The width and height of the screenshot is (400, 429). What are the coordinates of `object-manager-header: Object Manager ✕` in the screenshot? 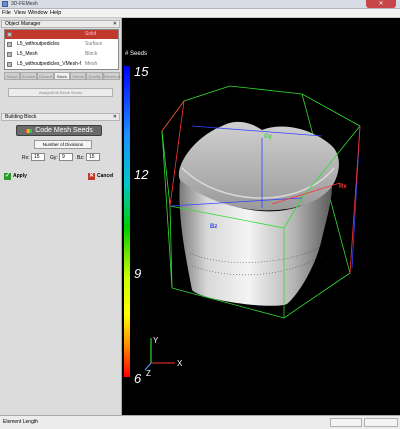 It's located at (60, 24).